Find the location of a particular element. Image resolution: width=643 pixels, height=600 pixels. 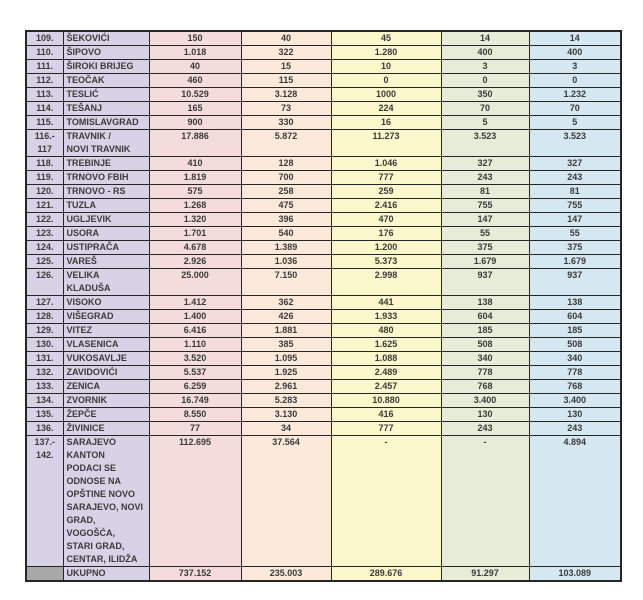

value-cell: 330 is located at coordinates (286, 122).